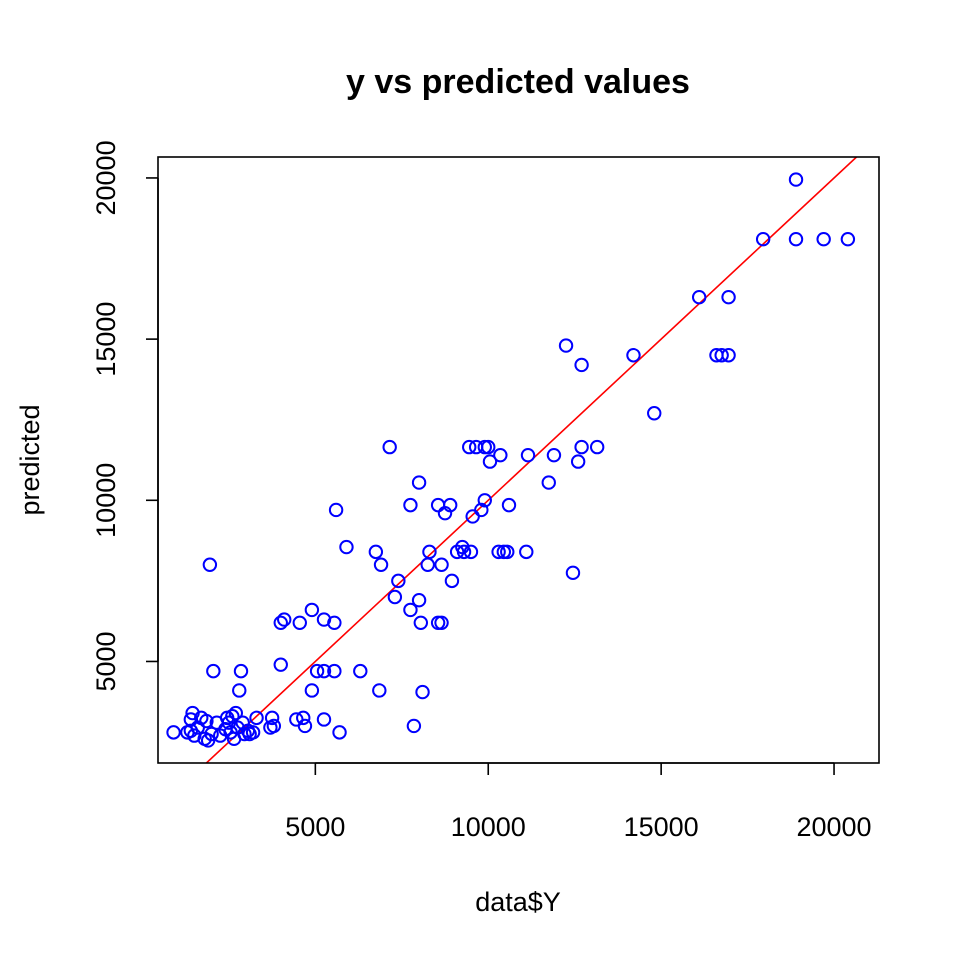 The width and height of the screenshot is (960, 960). What do you see at coordinates (106, 177) in the screenshot?
I see `y-tick-label: 20000` at bounding box center [106, 177].